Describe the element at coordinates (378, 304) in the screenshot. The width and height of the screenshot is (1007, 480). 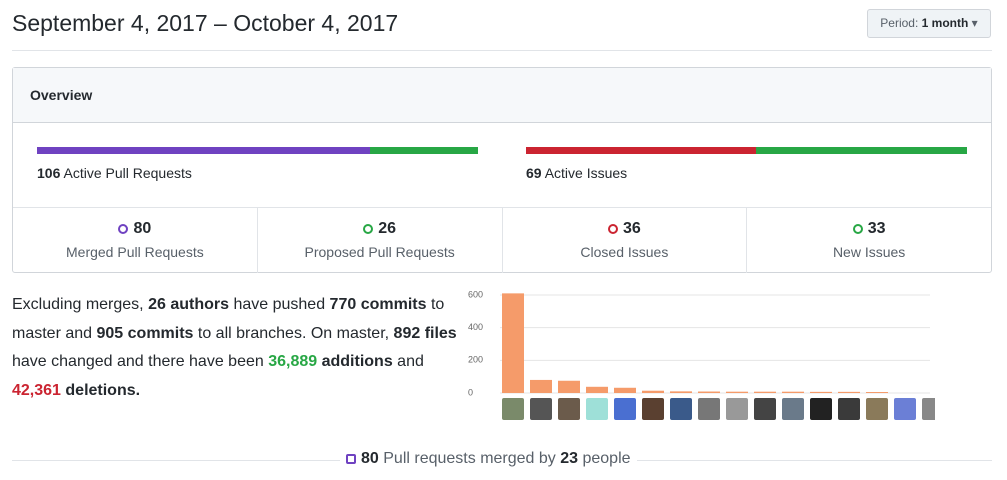
I see `text: 770 commits` at that location.